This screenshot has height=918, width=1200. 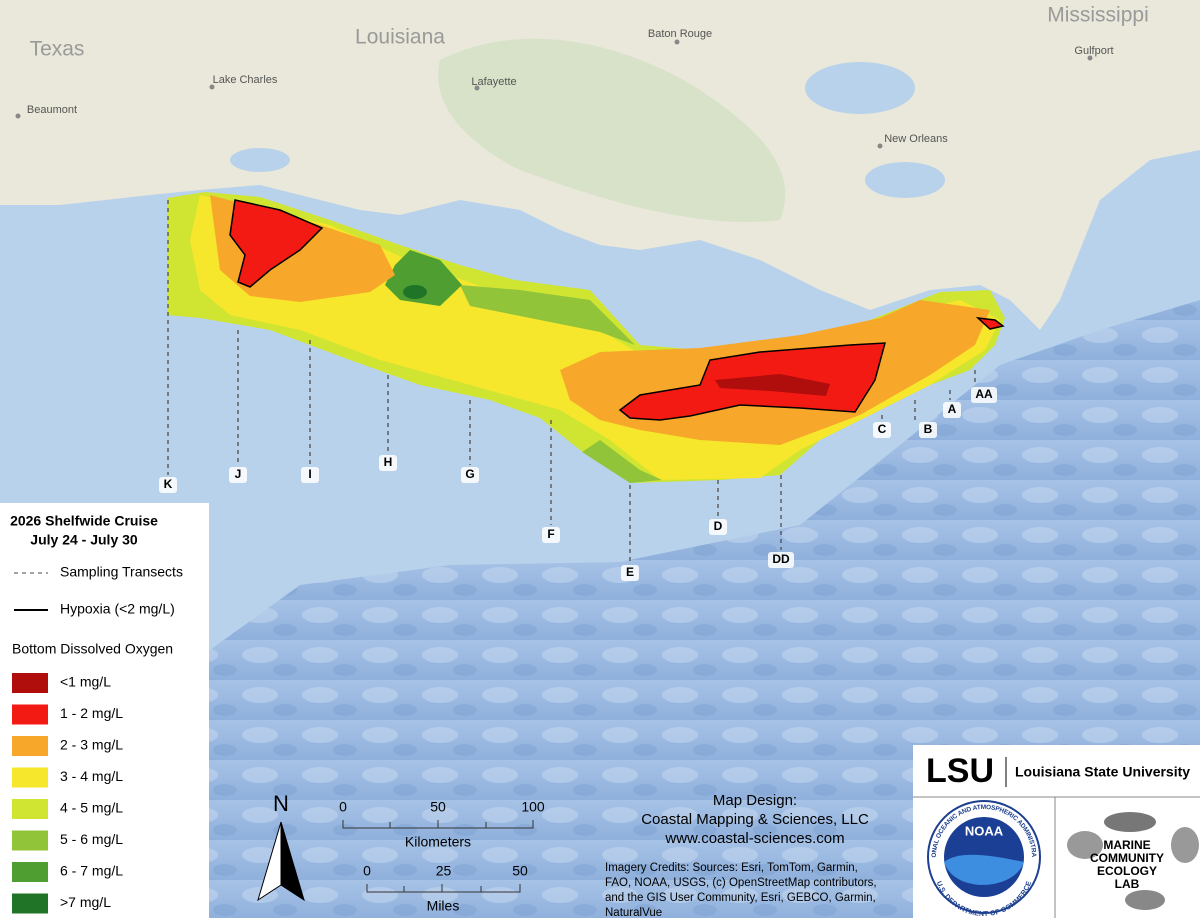 I want to click on oyster-drawing, so click(x=1085, y=845).